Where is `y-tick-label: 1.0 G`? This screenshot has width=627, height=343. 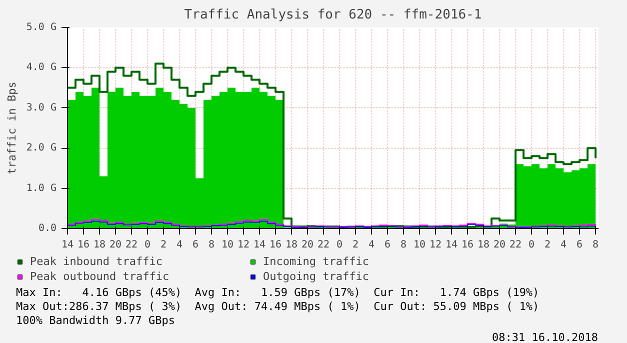 y-tick-label: 1.0 G is located at coordinates (41, 188).